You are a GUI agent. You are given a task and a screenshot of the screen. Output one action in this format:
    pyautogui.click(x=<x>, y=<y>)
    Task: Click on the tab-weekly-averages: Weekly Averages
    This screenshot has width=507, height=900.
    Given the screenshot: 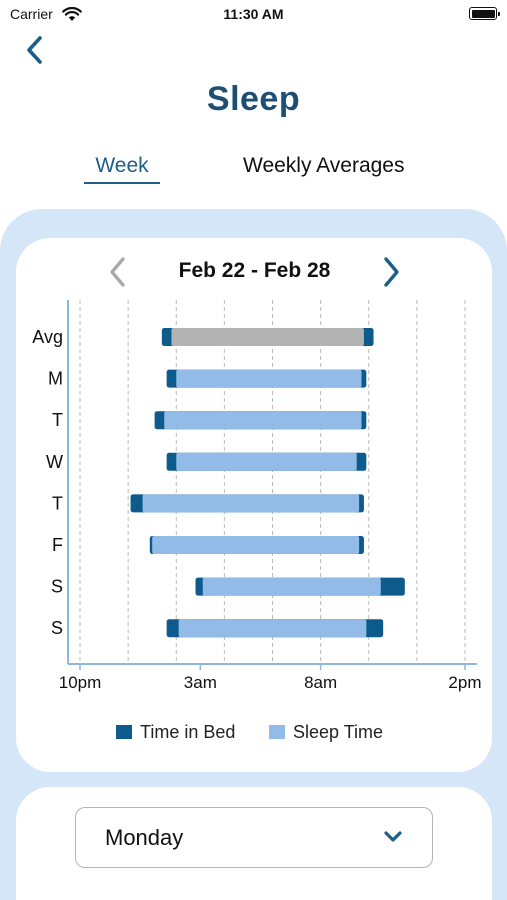 What is the action you would take?
    pyautogui.click(x=324, y=165)
    